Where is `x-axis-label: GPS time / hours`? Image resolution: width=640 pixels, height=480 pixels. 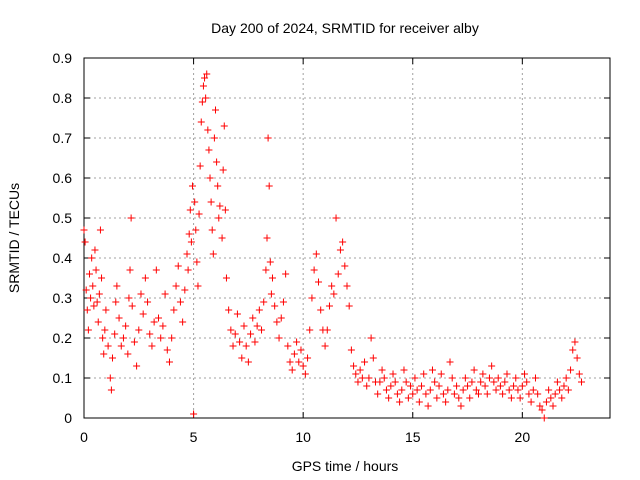
x-axis-label: GPS time / hours is located at coordinates (345, 466).